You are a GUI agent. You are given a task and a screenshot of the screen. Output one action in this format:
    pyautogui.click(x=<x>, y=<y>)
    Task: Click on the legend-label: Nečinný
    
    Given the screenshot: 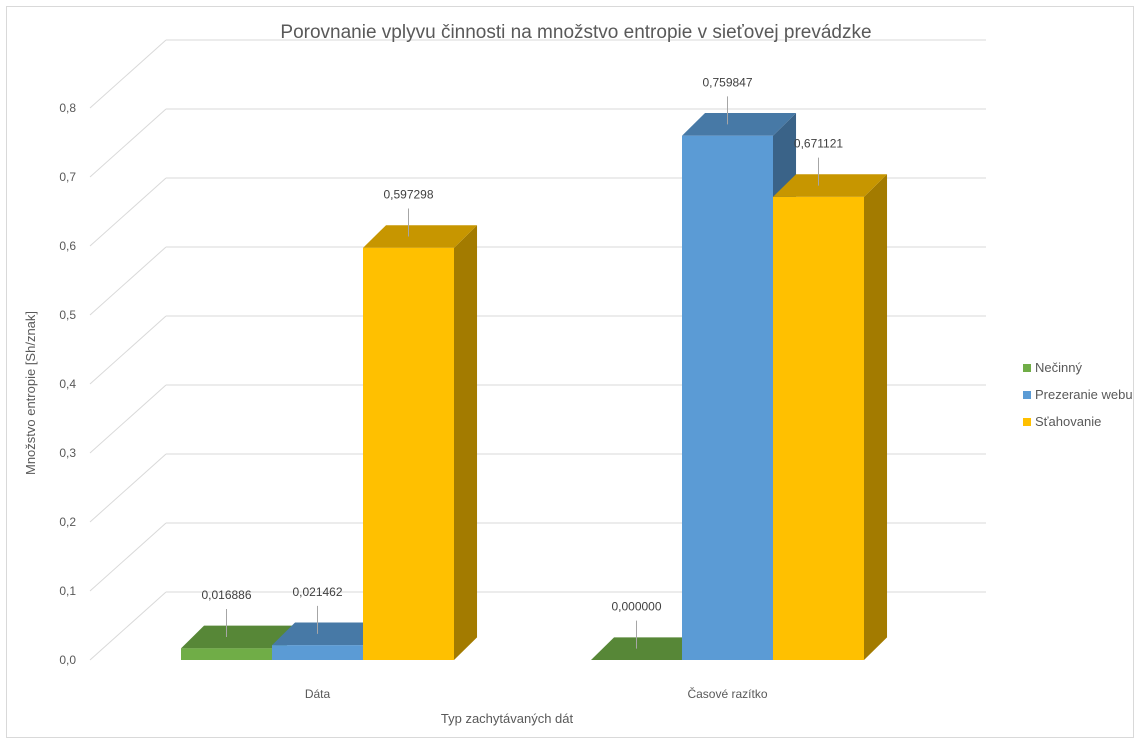 What is the action you would take?
    pyautogui.click(x=1058, y=367)
    